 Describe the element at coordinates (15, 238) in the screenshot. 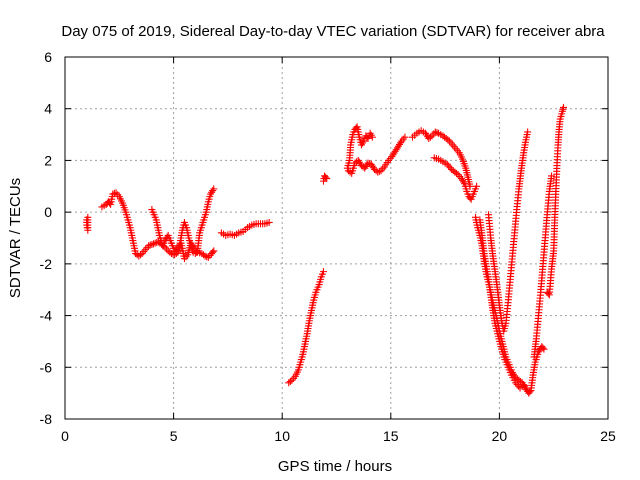

I see `y-axis-title: SDTVAR / TECUs` at that location.